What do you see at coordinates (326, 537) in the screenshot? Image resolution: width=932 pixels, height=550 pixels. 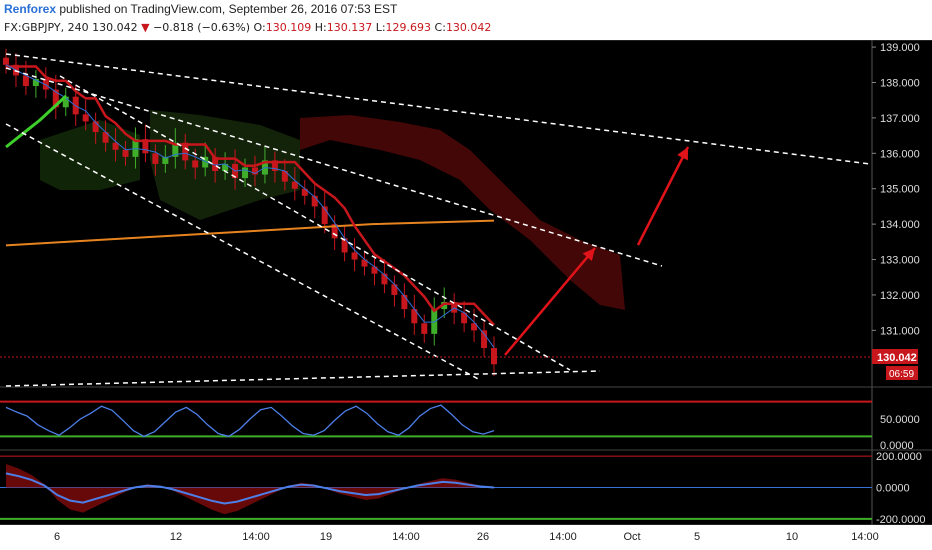 I see `time-tick-label: 19` at bounding box center [326, 537].